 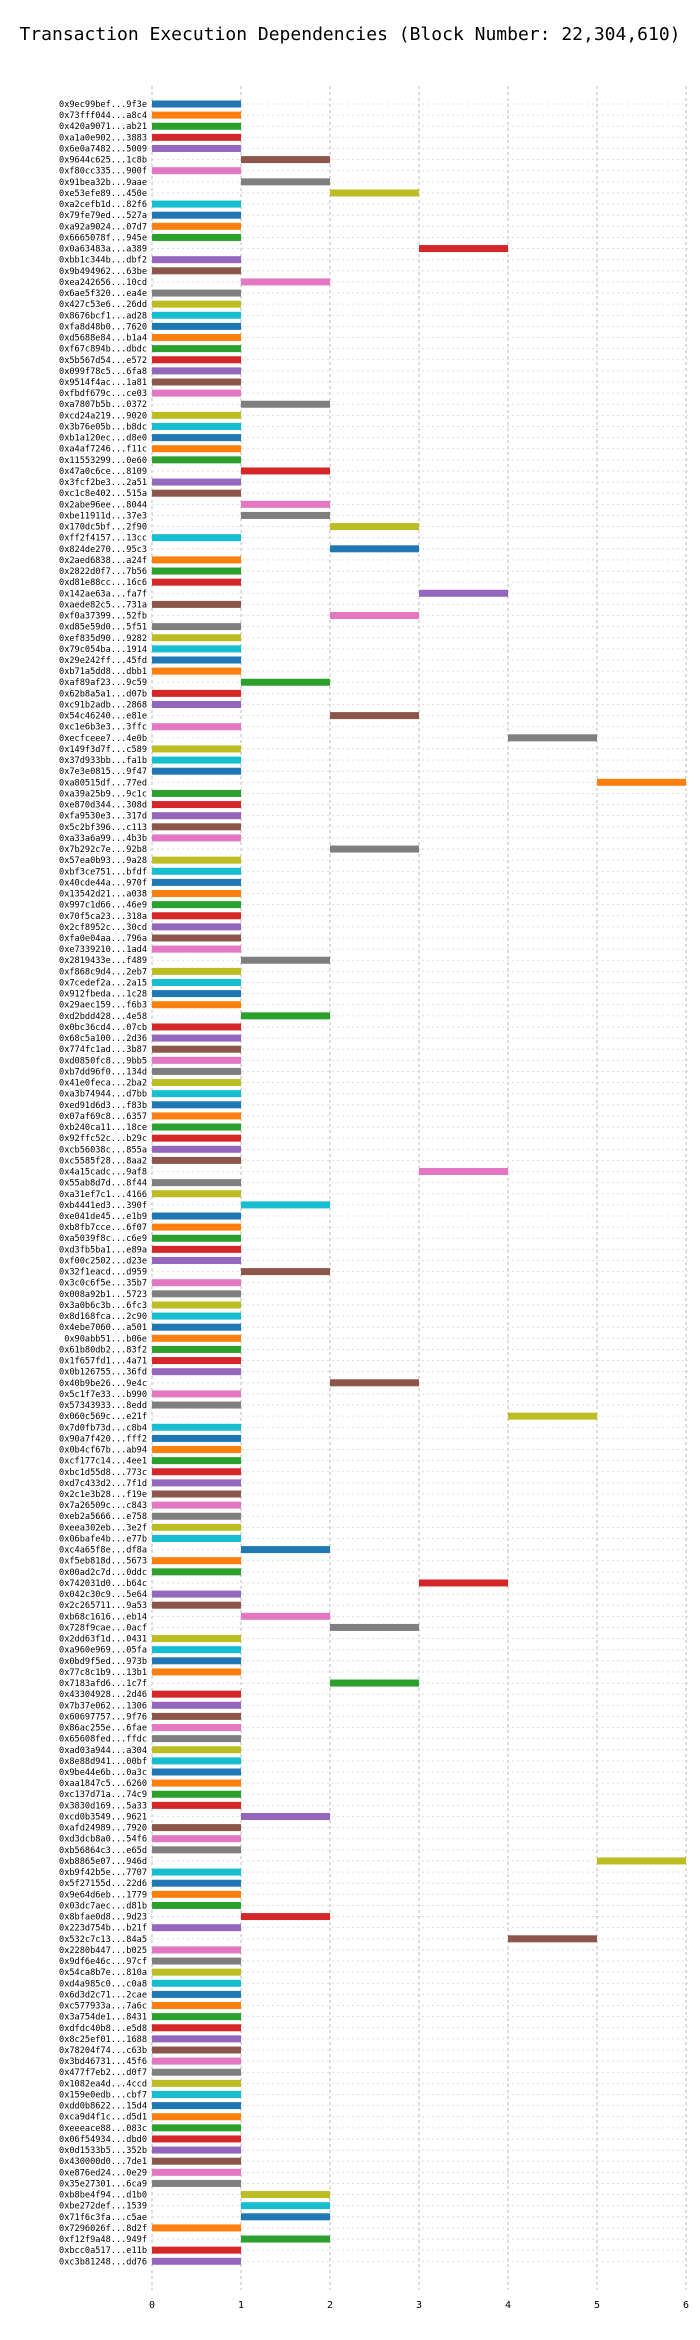 I want to click on transaction-label: 0xd3dcb8a0...54f6, so click(x=103, y=1840).